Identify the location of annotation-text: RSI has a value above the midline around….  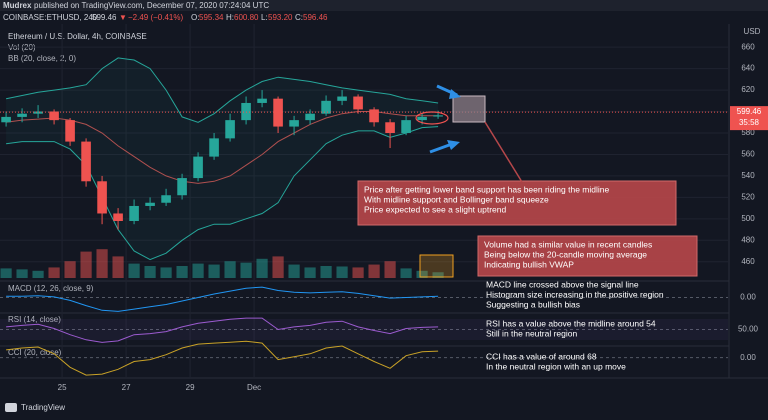
(571, 323).